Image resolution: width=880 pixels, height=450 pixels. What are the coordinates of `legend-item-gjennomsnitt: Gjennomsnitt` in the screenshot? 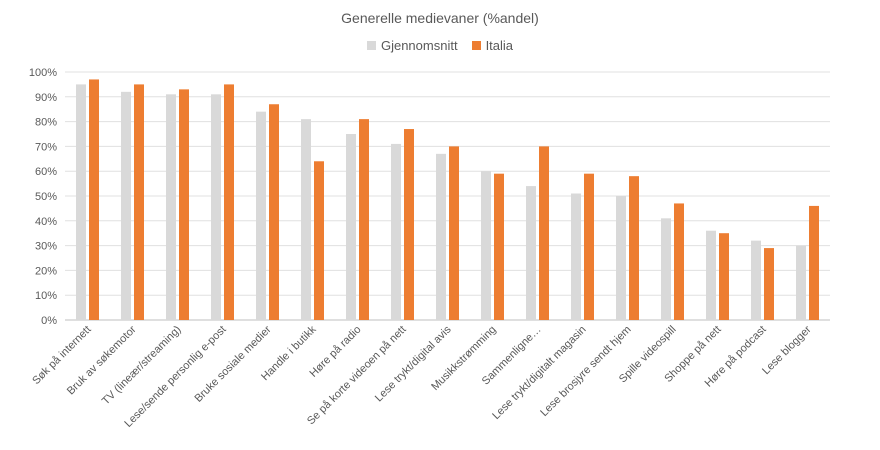 It's located at (412, 45).